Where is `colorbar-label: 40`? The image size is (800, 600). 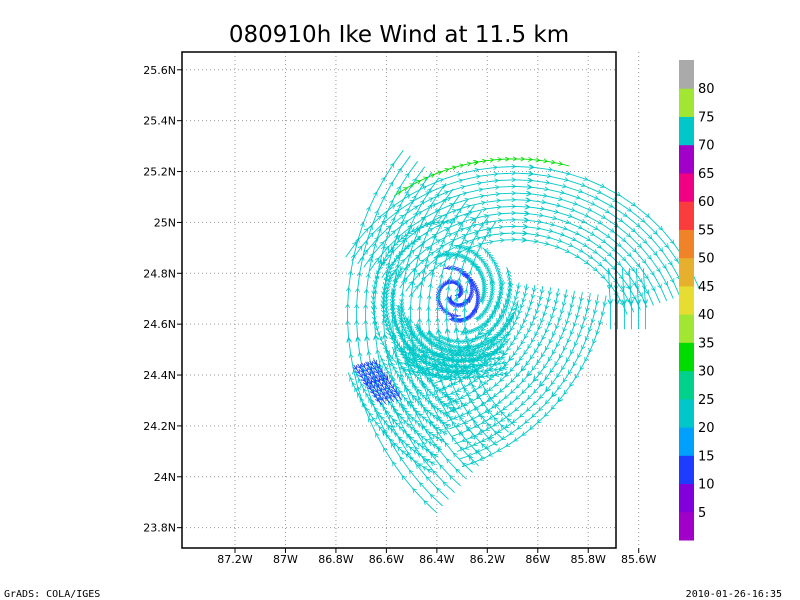
colorbar-label: 40 is located at coordinates (706, 315).